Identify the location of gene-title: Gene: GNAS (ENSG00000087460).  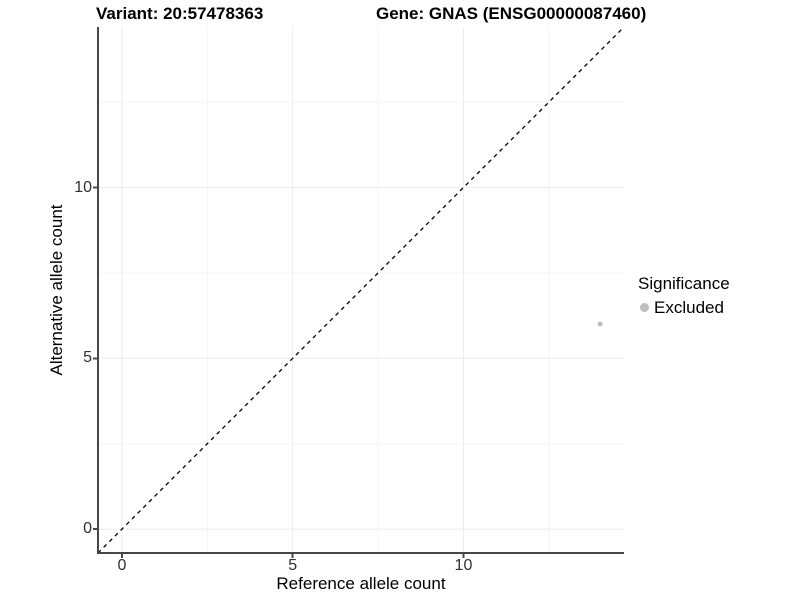
(511, 13).